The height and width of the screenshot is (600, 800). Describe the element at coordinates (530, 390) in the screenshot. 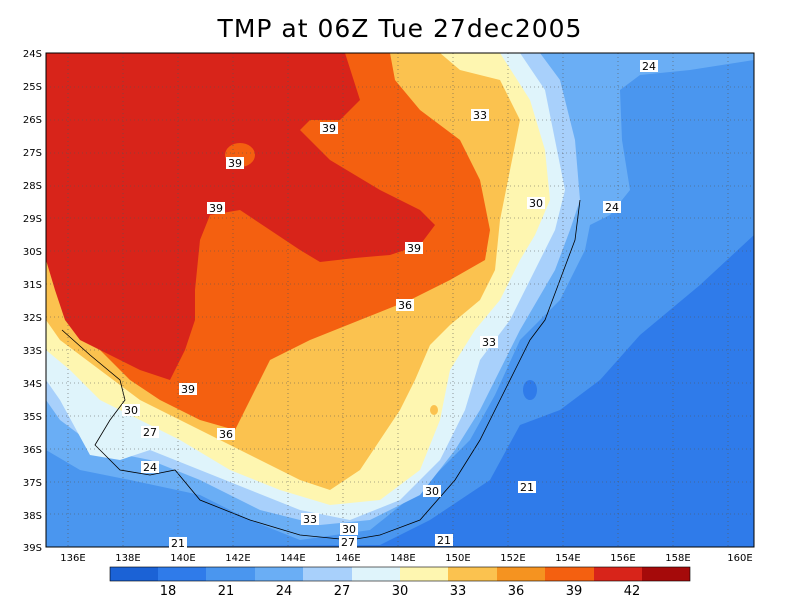

I see `small-cool-blob` at that location.